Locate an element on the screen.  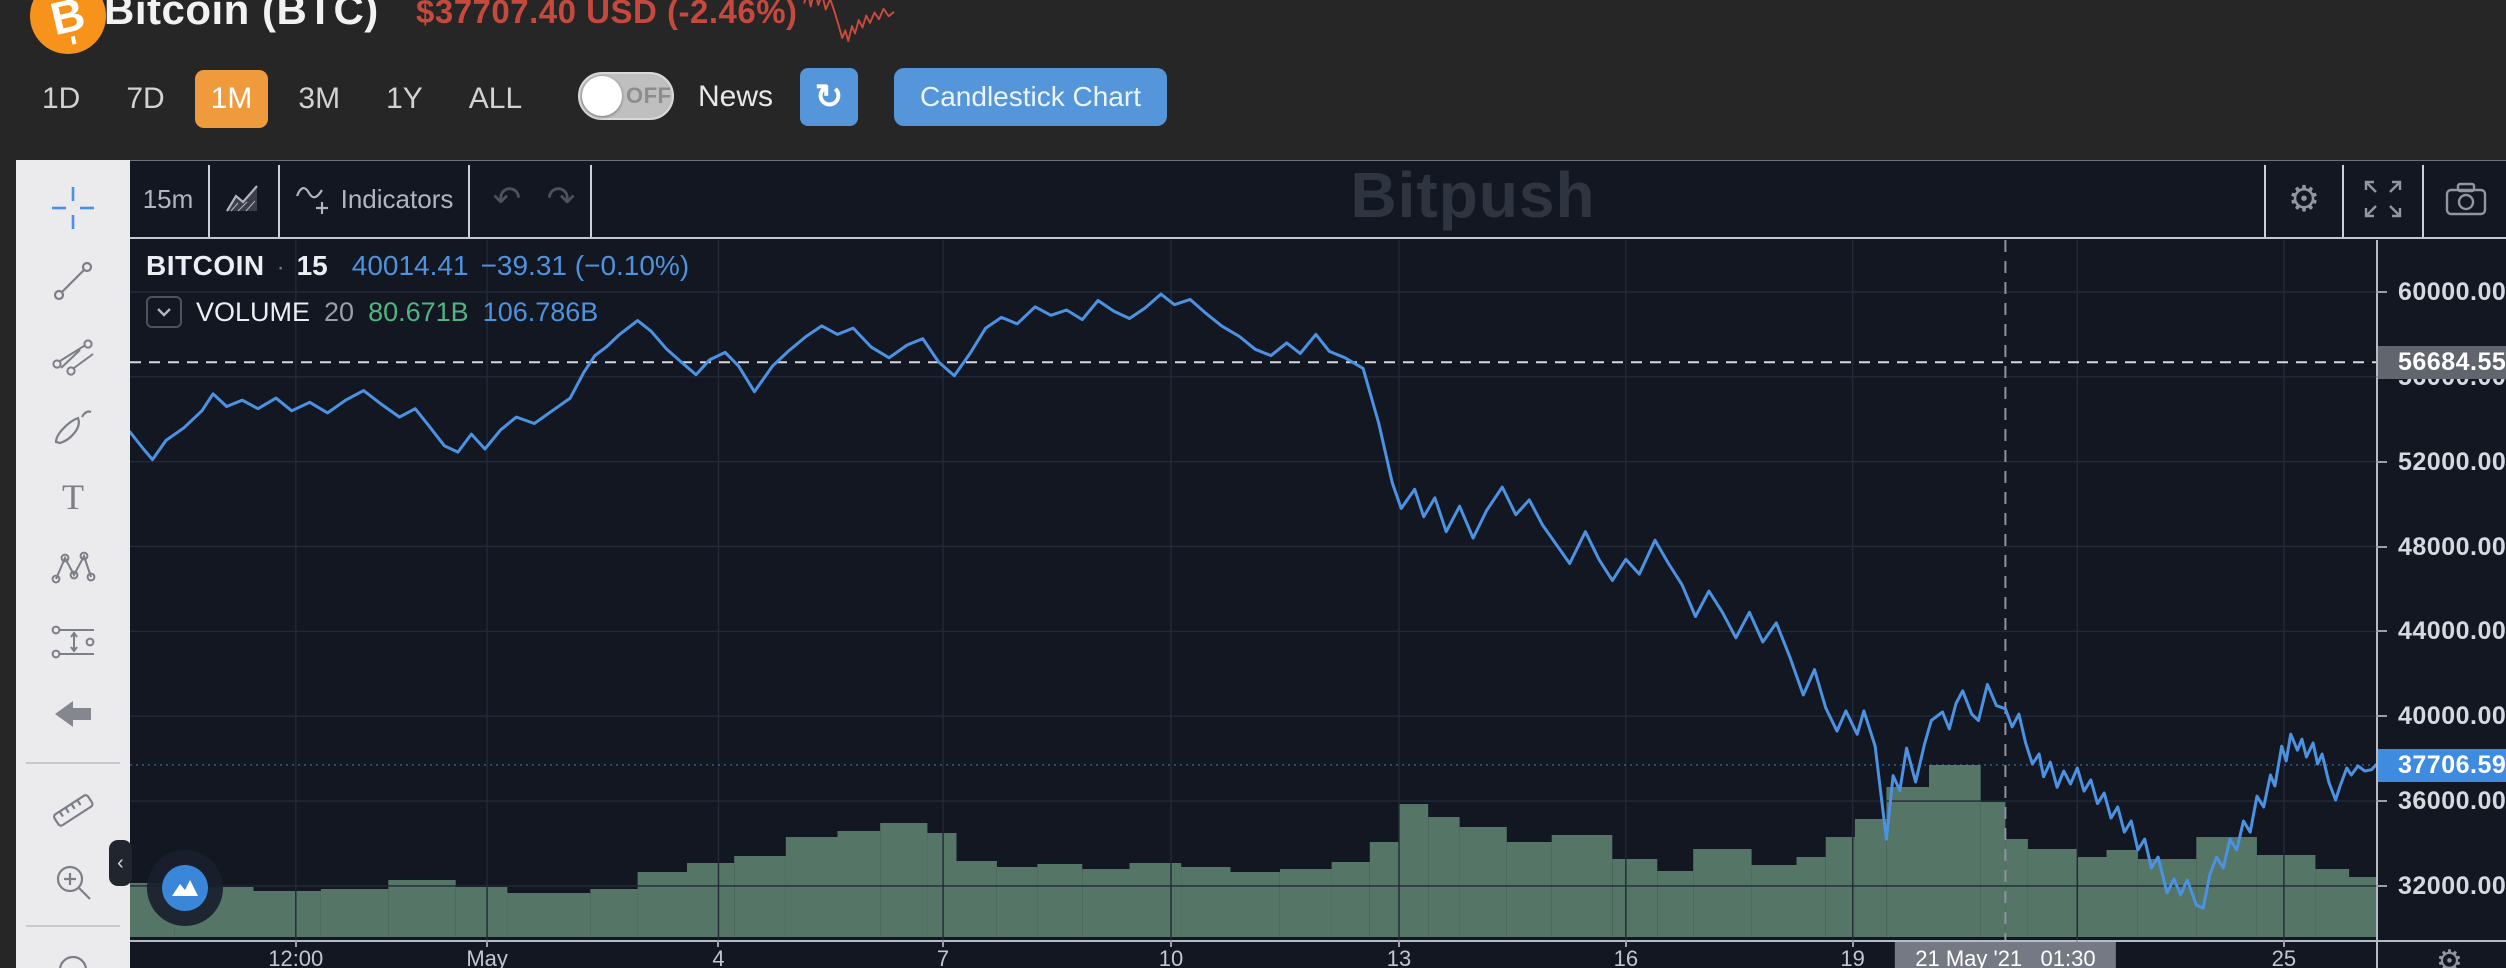
svg-text: T is located at coordinates (73, 497).